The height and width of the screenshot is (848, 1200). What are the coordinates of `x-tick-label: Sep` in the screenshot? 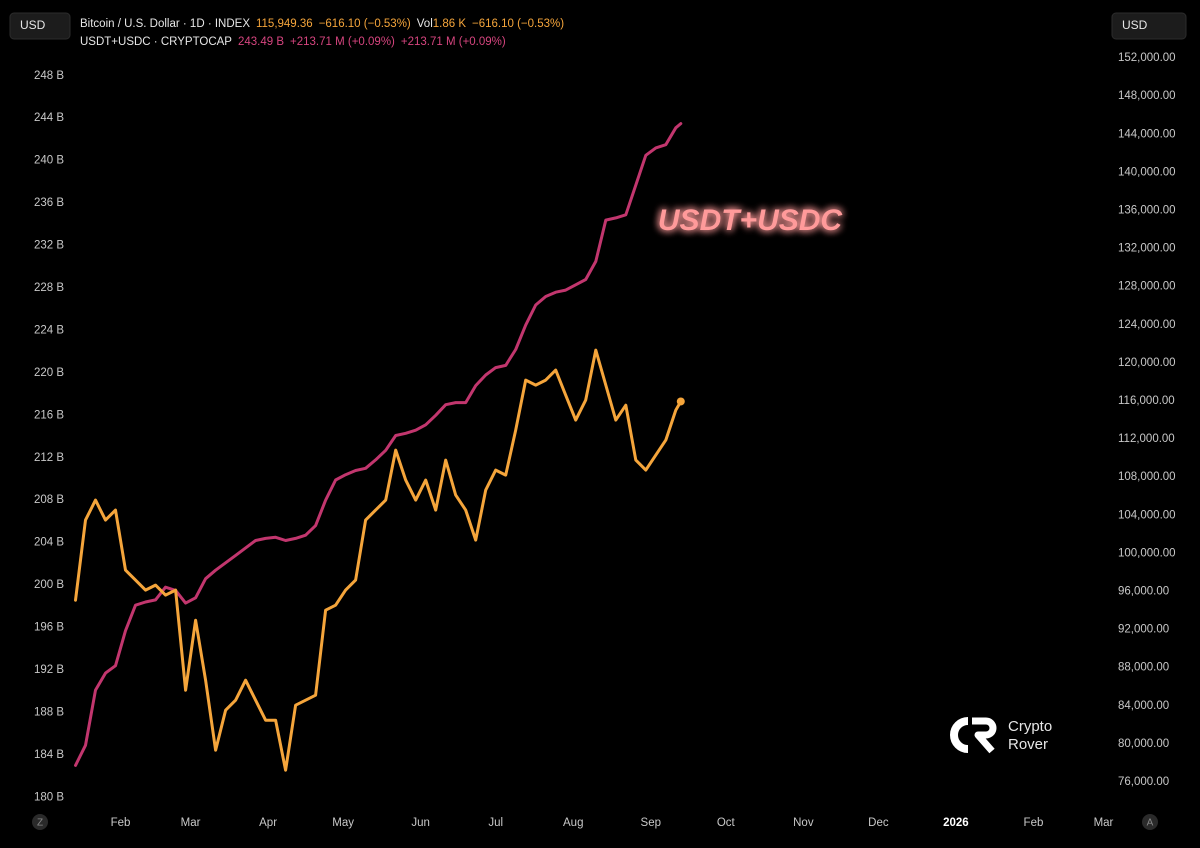 It's located at (651, 823).